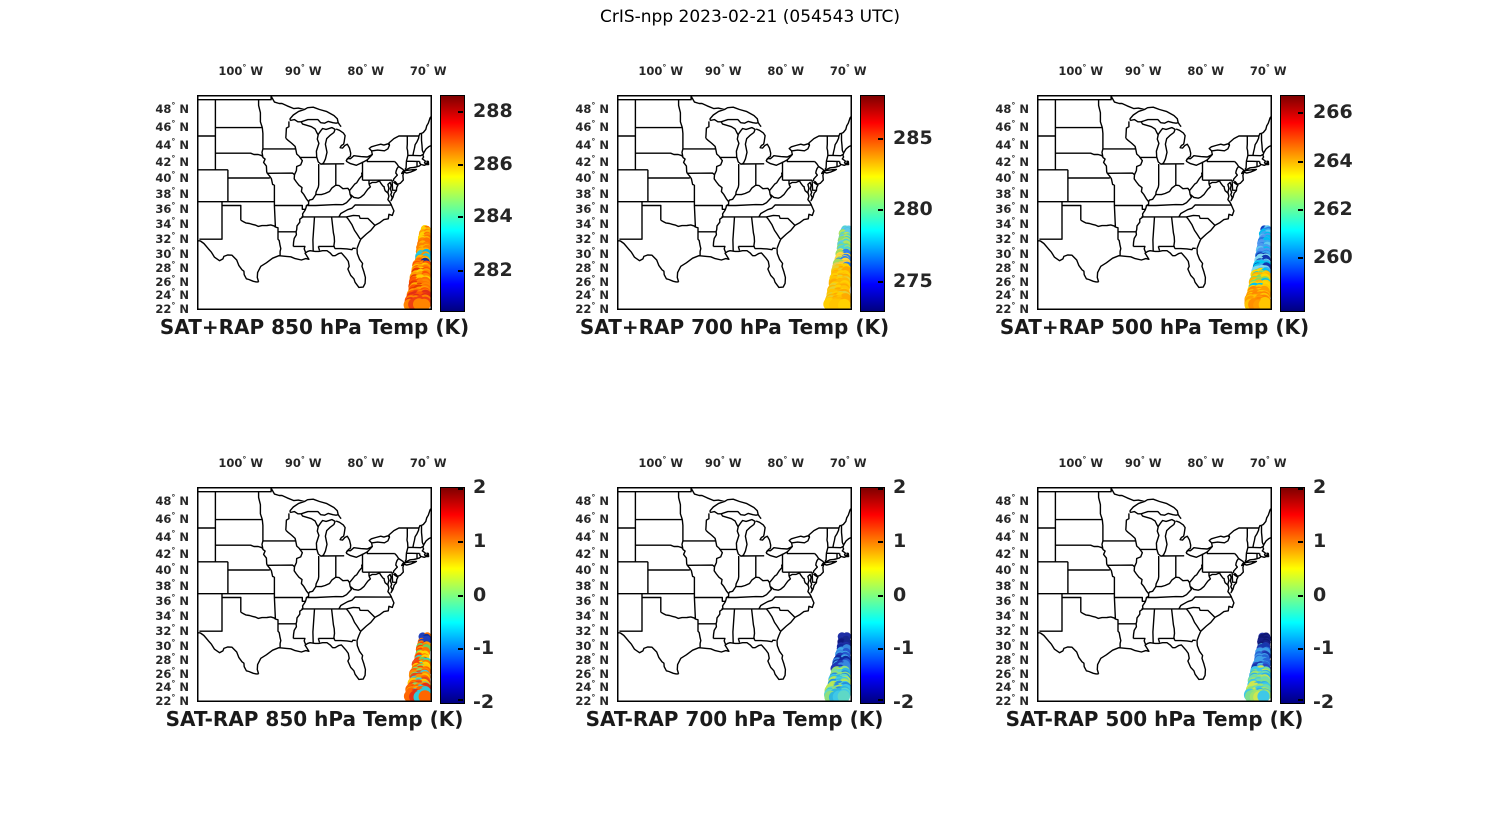  I want to click on lon-value: 100, so click(1070, 71).